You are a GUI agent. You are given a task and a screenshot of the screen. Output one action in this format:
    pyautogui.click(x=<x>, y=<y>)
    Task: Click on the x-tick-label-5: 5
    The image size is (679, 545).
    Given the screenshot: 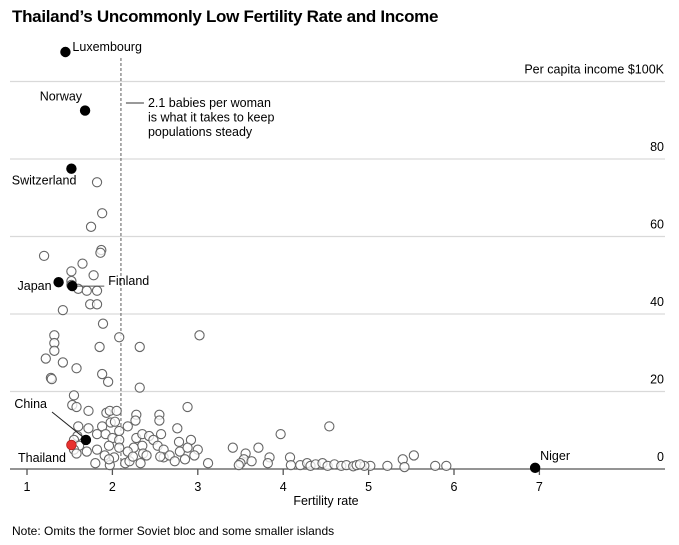 What is the action you would take?
    pyautogui.click(x=368, y=487)
    